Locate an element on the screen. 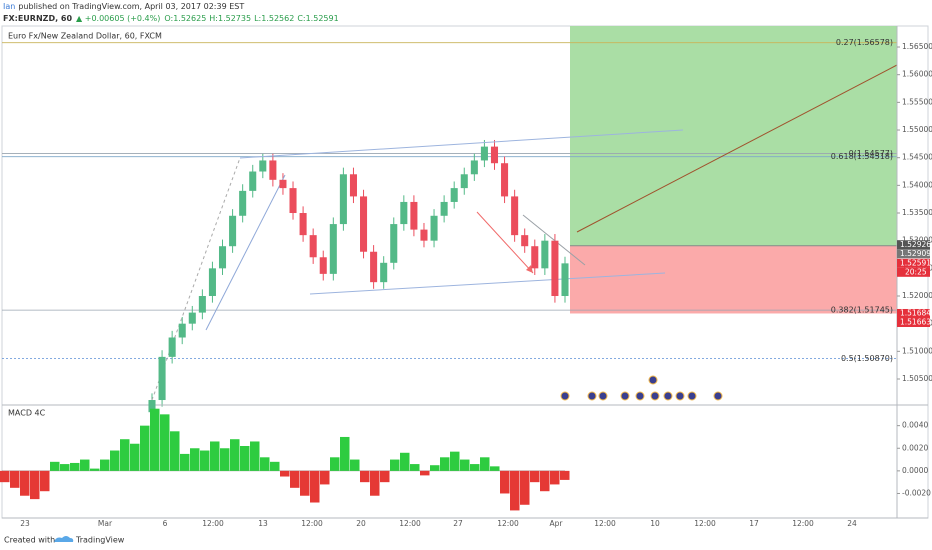 This screenshot has width=932, height=550. author: Ian is located at coordinates (9, 6).